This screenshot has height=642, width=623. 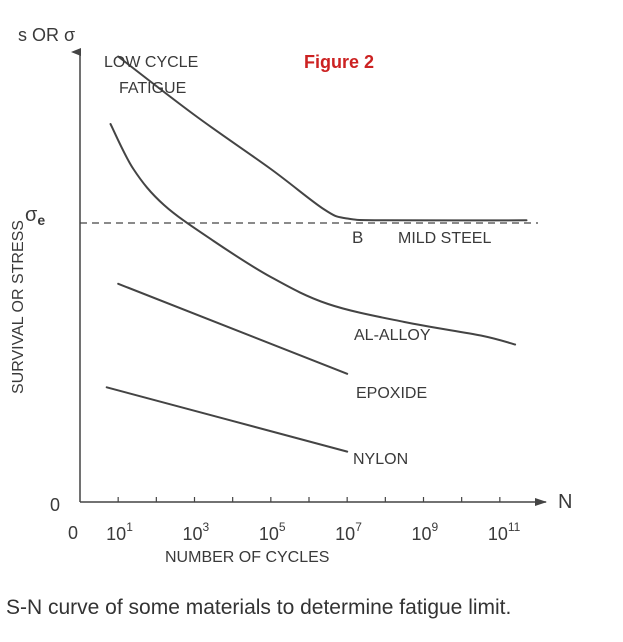 What do you see at coordinates (358, 527) in the screenshot?
I see `x-tick-label-exponent: 7` at bounding box center [358, 527].